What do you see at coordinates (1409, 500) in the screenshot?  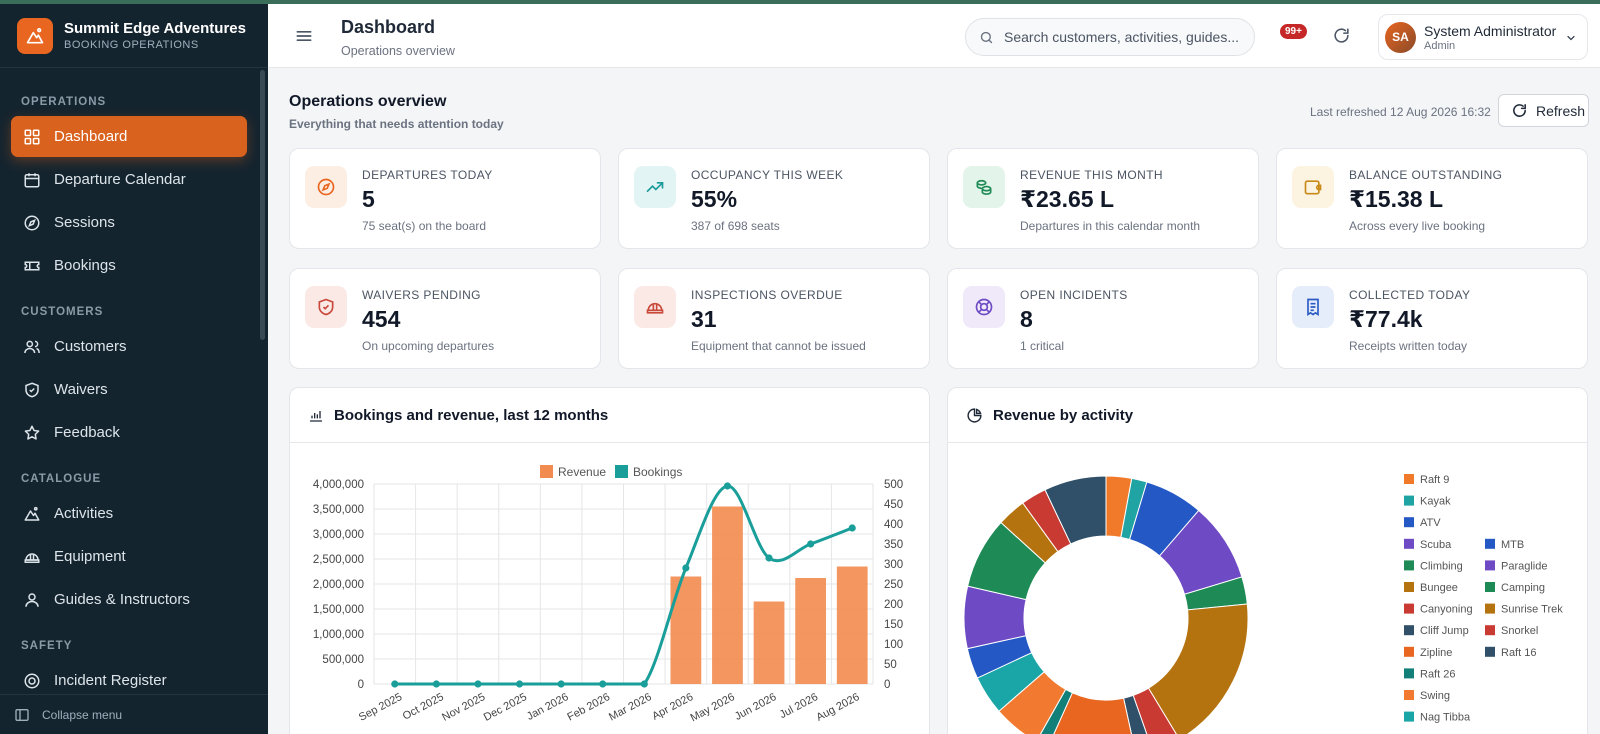 I see `legend-swatch-kayak` at bounding box center [1409, 500].